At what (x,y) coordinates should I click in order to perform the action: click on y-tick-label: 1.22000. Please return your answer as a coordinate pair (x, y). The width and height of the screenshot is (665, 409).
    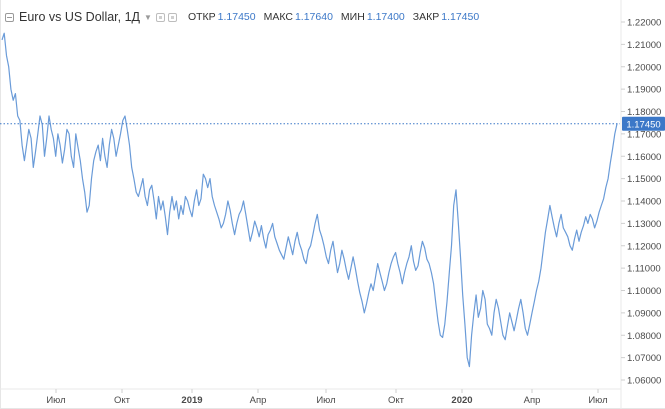
    Looking at the image, I should click on (644, 23).